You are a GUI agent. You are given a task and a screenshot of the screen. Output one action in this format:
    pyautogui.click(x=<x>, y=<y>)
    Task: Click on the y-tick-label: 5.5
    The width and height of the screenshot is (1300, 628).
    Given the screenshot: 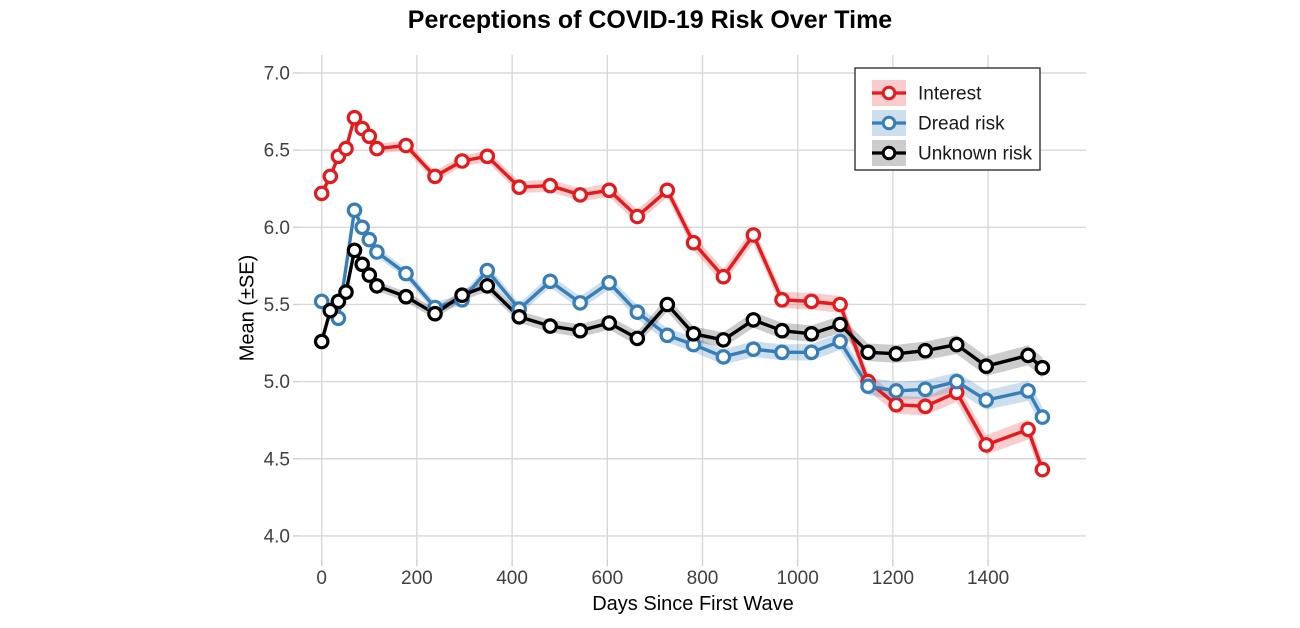 What is the action you would take?
    pyautogui.click(x=277, y=305)
    